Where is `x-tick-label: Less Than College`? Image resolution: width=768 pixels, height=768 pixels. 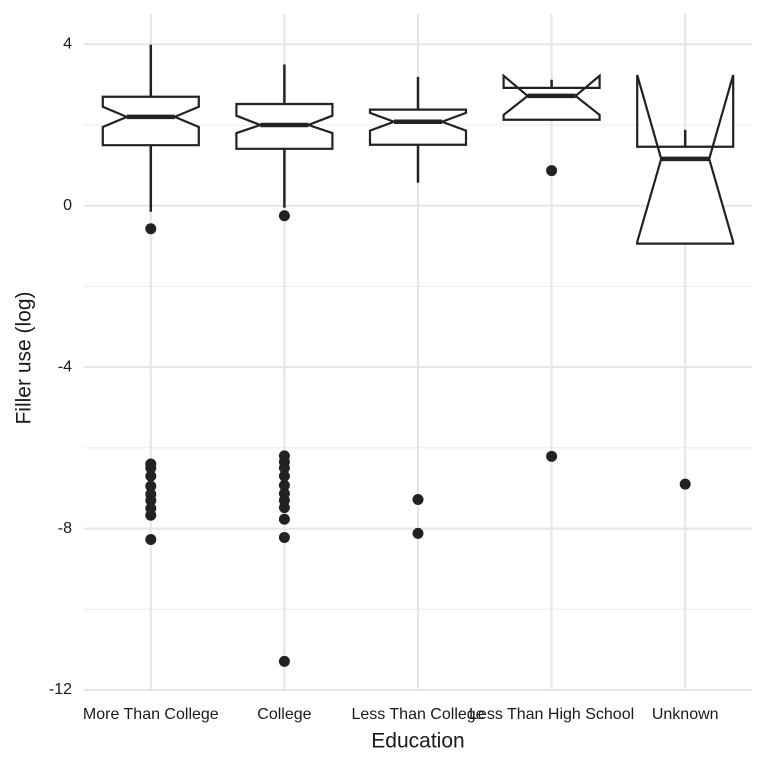
x-tick-label: Less Than College is located at coordinates (417, 714).